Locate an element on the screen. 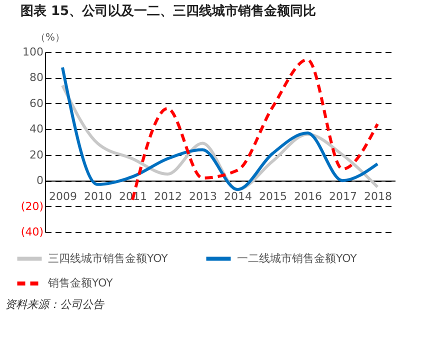 Image resolution: width=441 pixels, height=346 pixels. legend-label: 三四线城市销售金额YOY is located at coordinates (108, 258).